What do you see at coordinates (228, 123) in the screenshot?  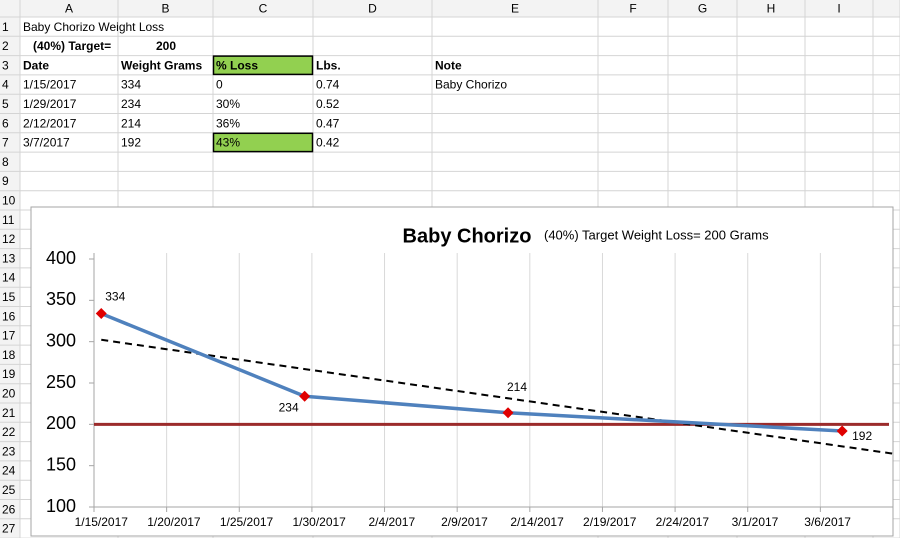 I see `cell-text: 36%` at bounding box center [228, 123].